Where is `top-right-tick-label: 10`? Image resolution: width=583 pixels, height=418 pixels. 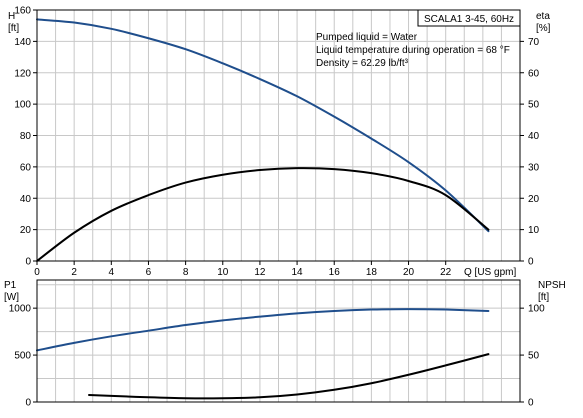 top-right-tick-label: 10 is located at coordinates (534, 230).